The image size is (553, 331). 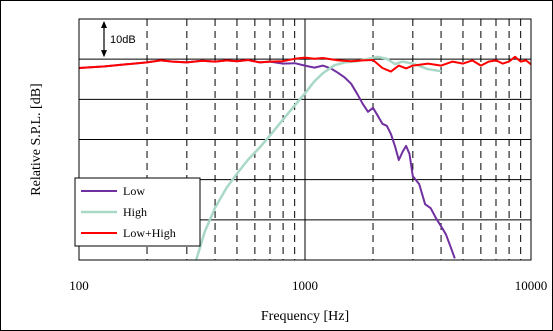 I want to click on legend-label-low: Low, so click(x=134, y=191).